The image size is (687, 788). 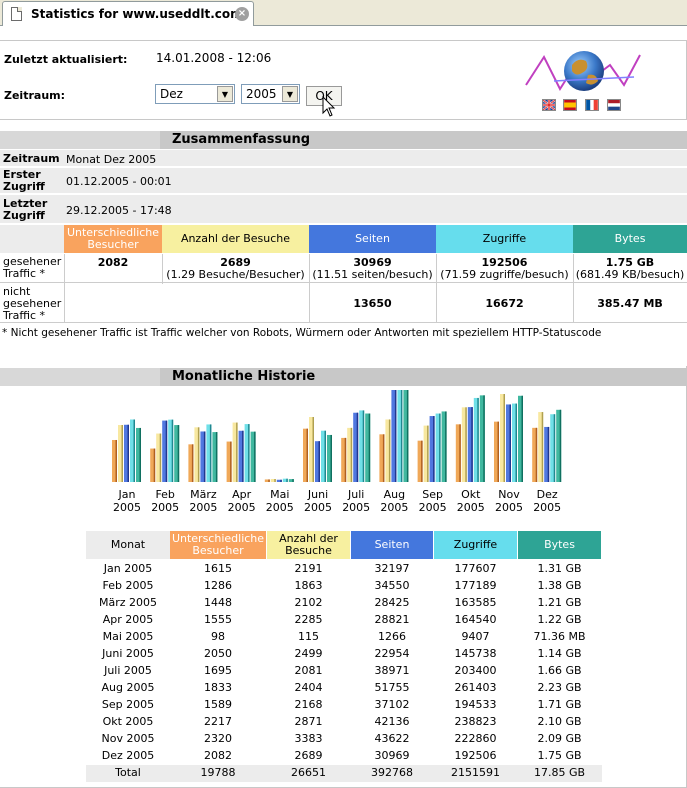 I want to click on table-row: Apr 2005 1555 2285 28821 164540 1.22 GB, so click(x=344, y=620).